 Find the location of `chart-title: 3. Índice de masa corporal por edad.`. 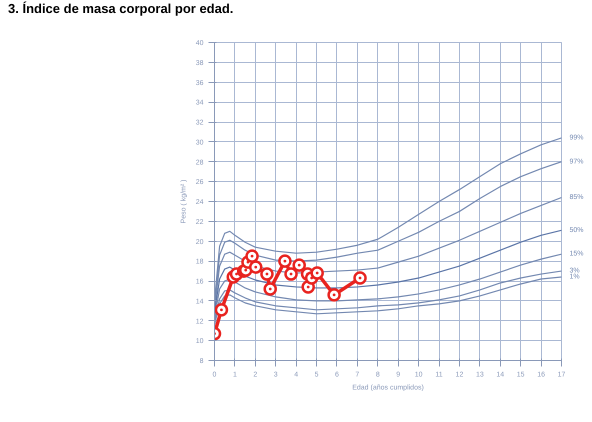

chart-title: 3. Índice de masa corporal por edad. is located at coordinates (121, 9).